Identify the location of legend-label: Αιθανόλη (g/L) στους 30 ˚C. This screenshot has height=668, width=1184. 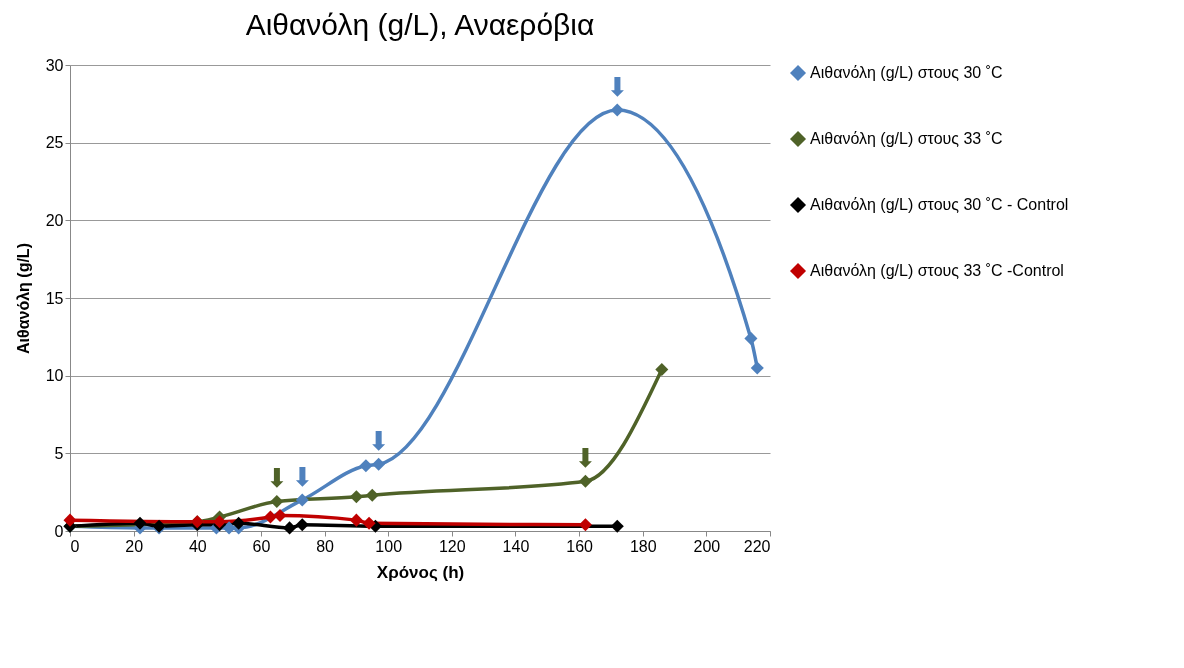
(906, 72).